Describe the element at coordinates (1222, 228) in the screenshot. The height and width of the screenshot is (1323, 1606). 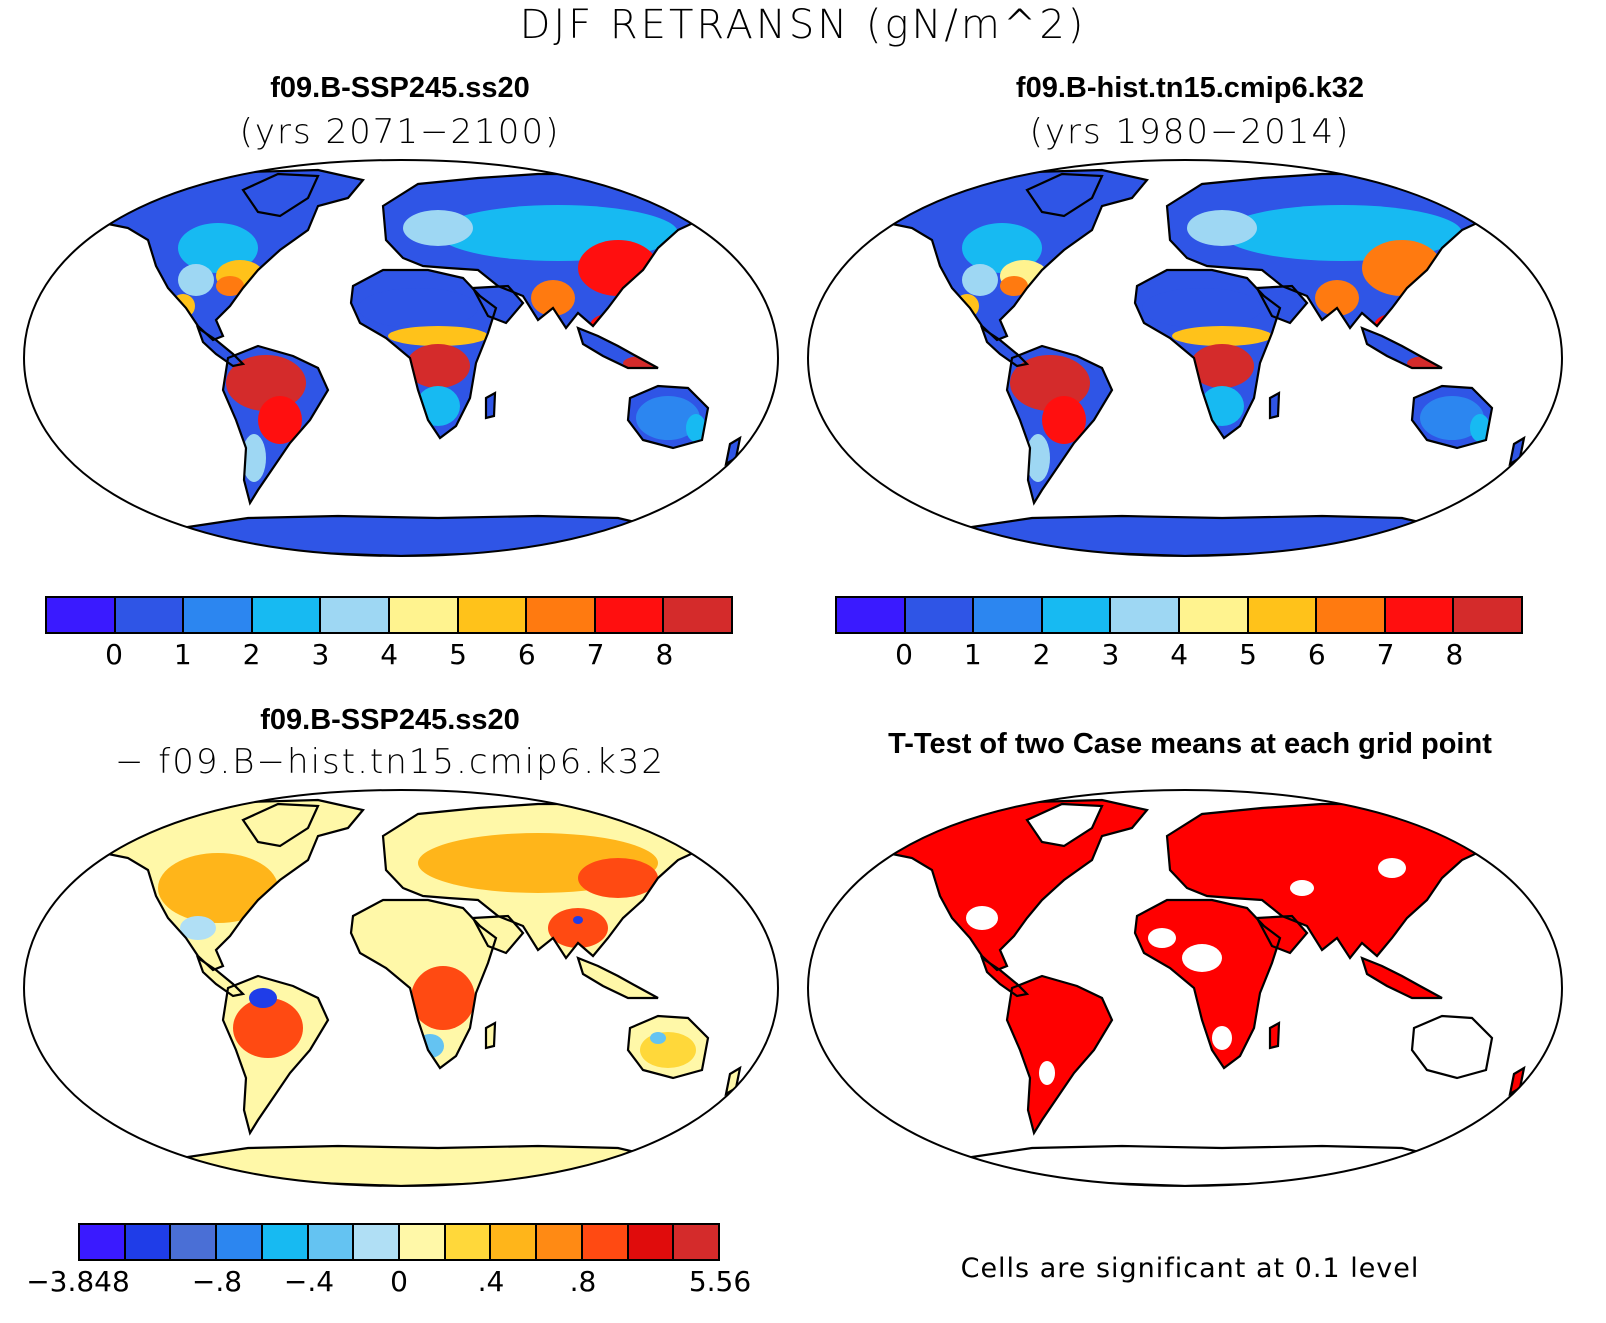
I see `europe` at that location.